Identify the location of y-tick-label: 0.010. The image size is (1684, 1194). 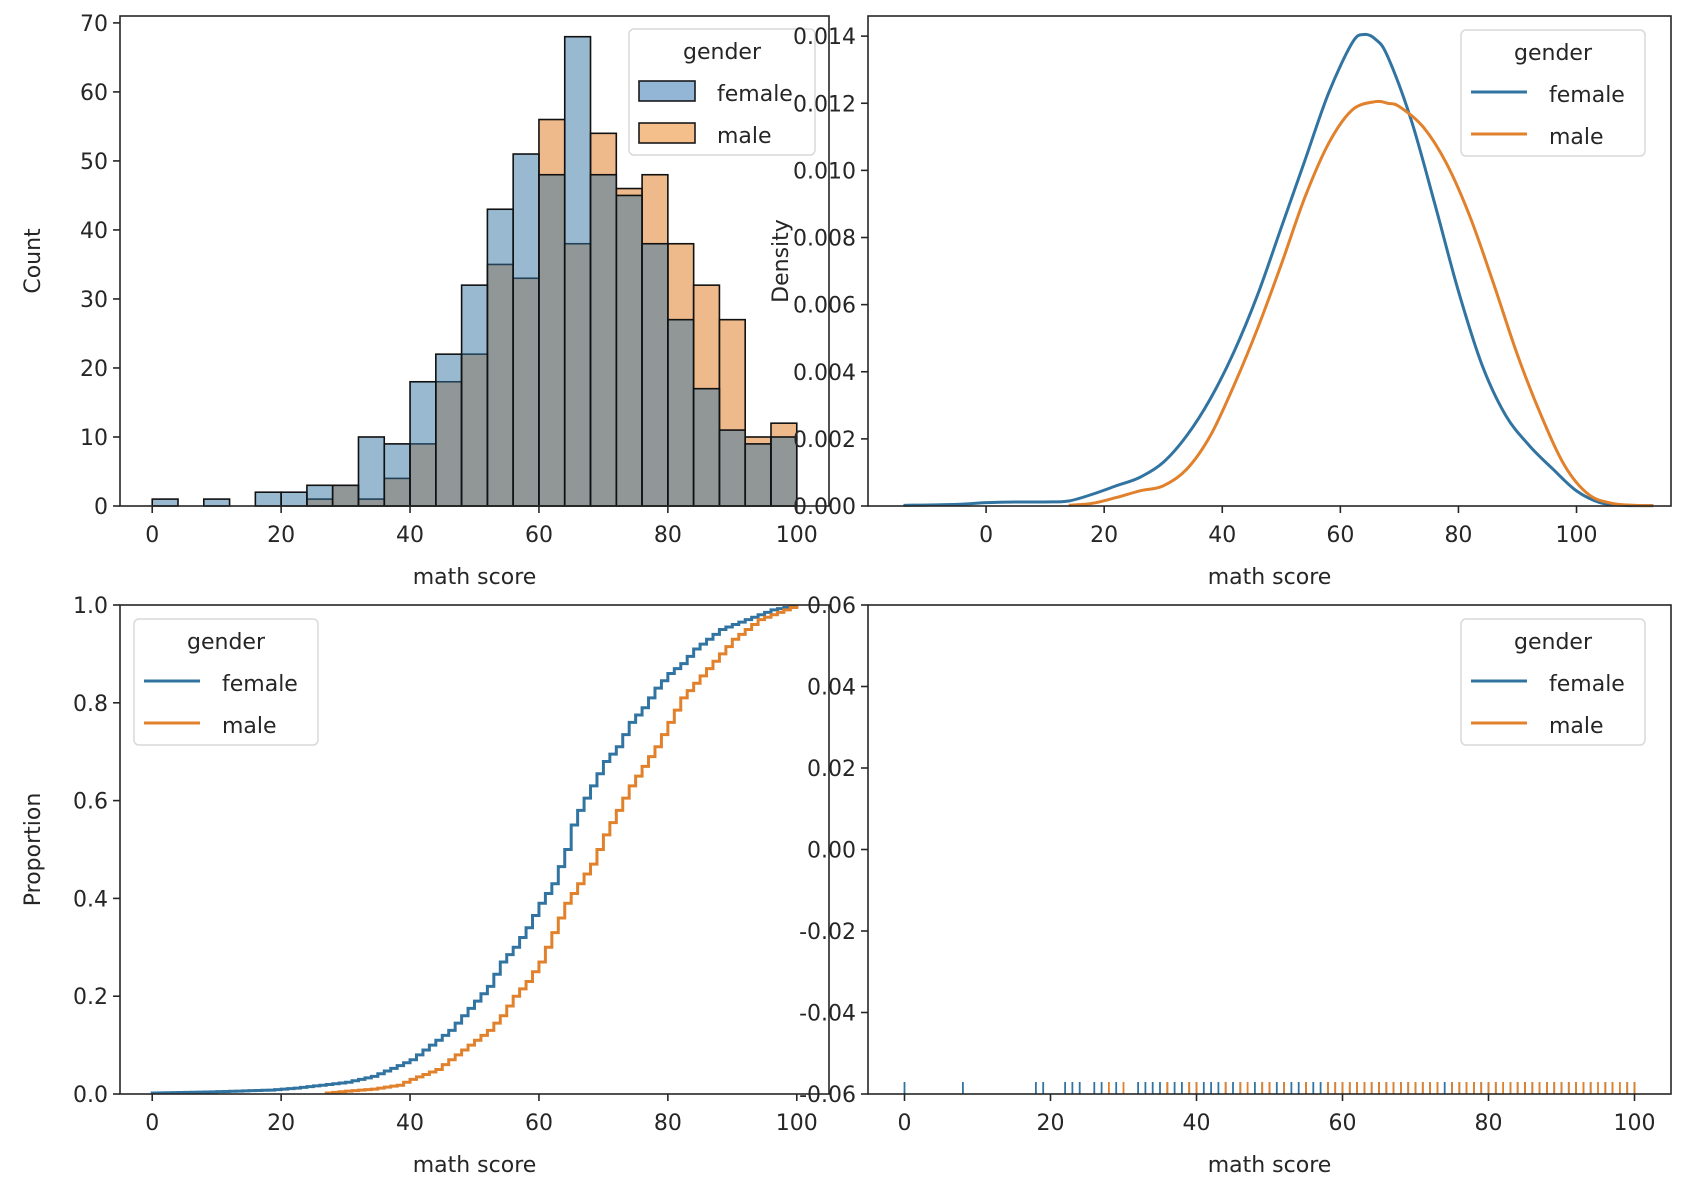
(824, 171).